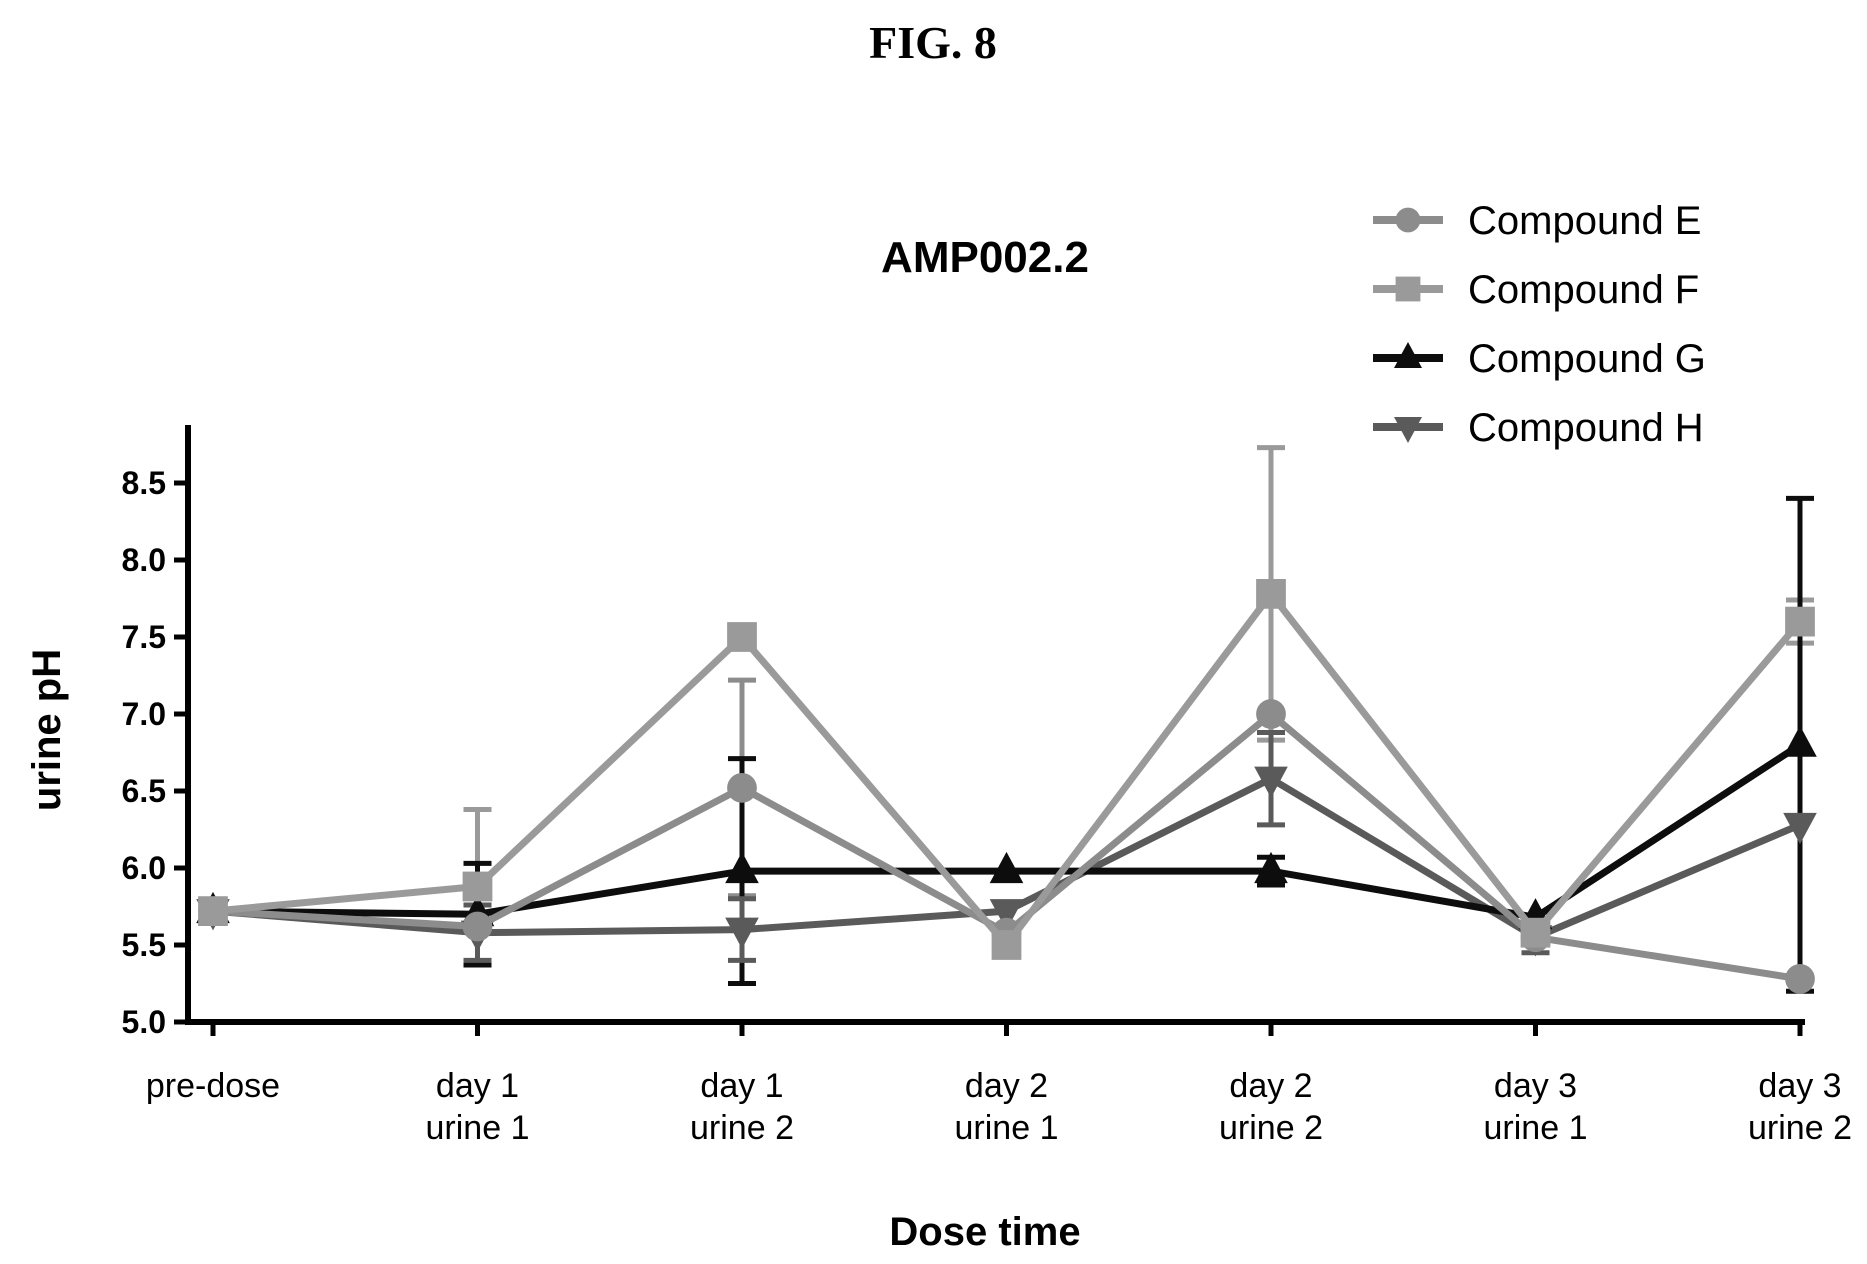  What do you see at coordinates (1587, 359) in the screenshot?
I see `legend-label: Compound G` at bounding box center [1587, 359].